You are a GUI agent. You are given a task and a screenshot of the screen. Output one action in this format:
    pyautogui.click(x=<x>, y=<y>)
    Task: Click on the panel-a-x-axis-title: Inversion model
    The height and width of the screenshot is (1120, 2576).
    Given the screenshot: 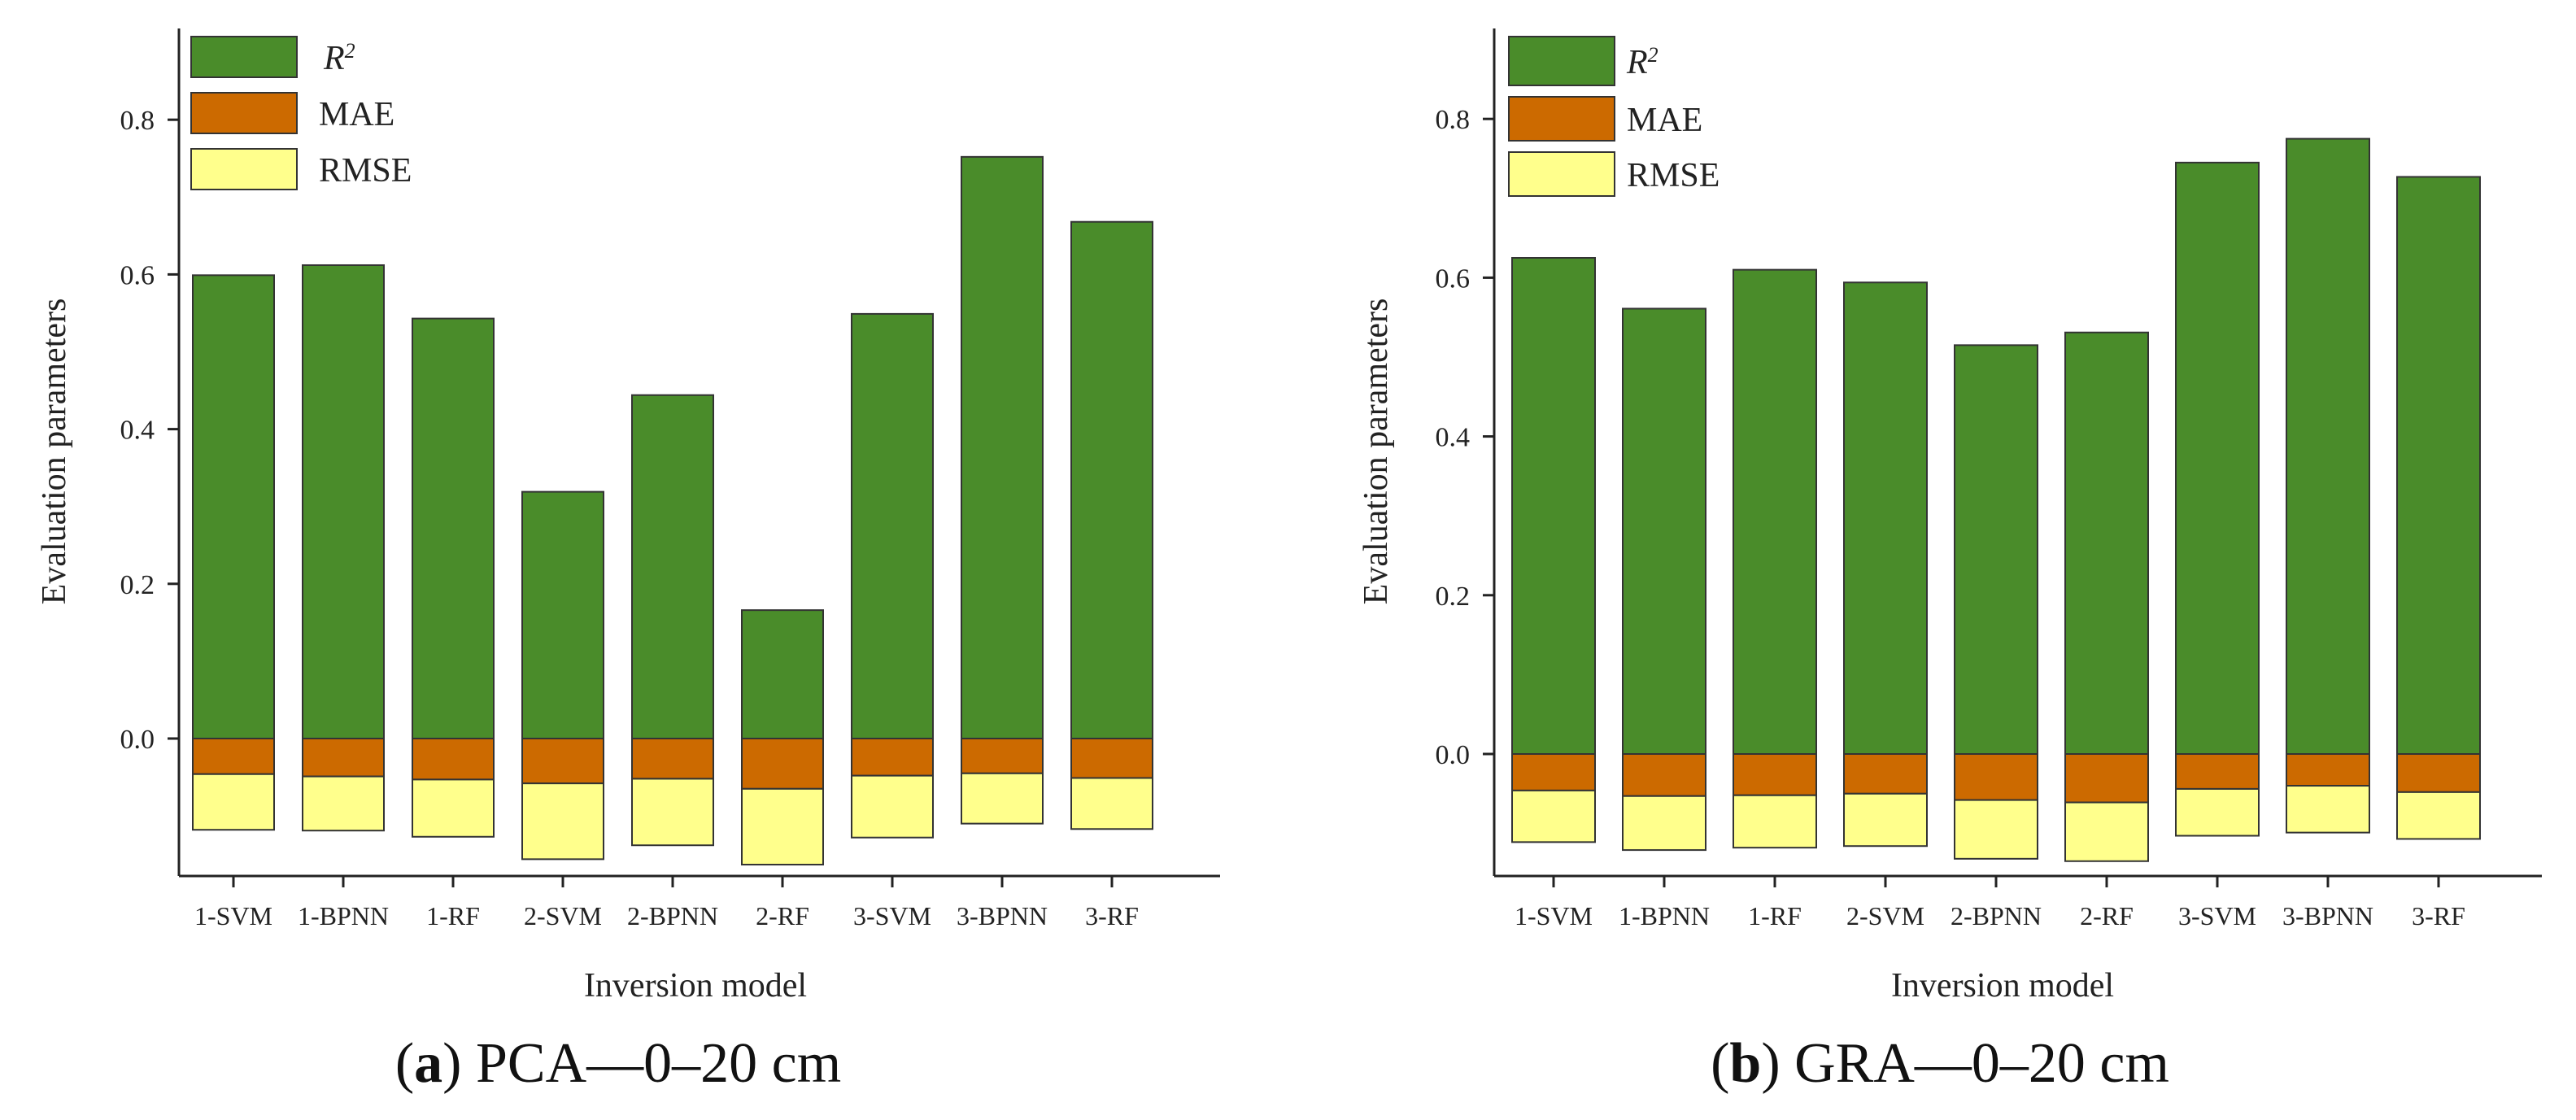 What is the action you would take?
    pyautogui.click(x=695, y=986)
    